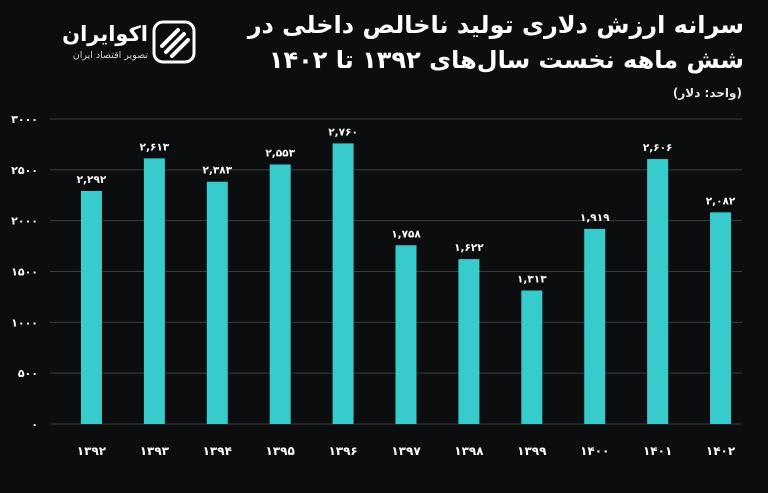 This screenshot has height=493, width=768. I want to click on brand-logo: اکوایران تصویر اقتصاد ایران, so click(115, 45).